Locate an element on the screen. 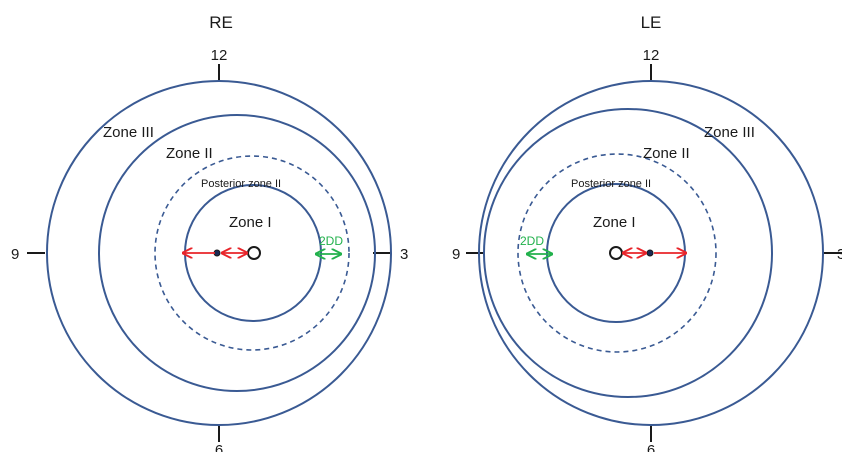 This screenshot has width=842, height=452. fovea is located at coordinates (650, 253).